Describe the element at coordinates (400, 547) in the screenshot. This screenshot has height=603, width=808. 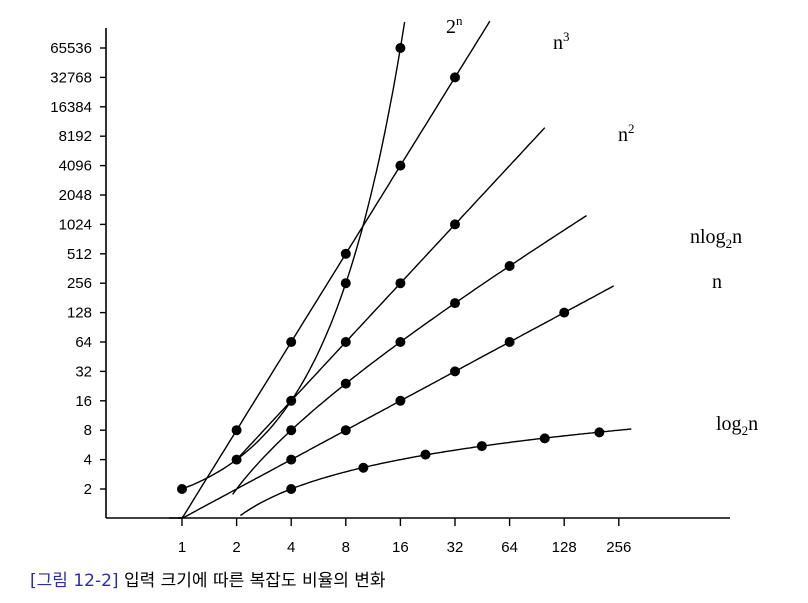
I see `x-tick-label: 16` at that location.